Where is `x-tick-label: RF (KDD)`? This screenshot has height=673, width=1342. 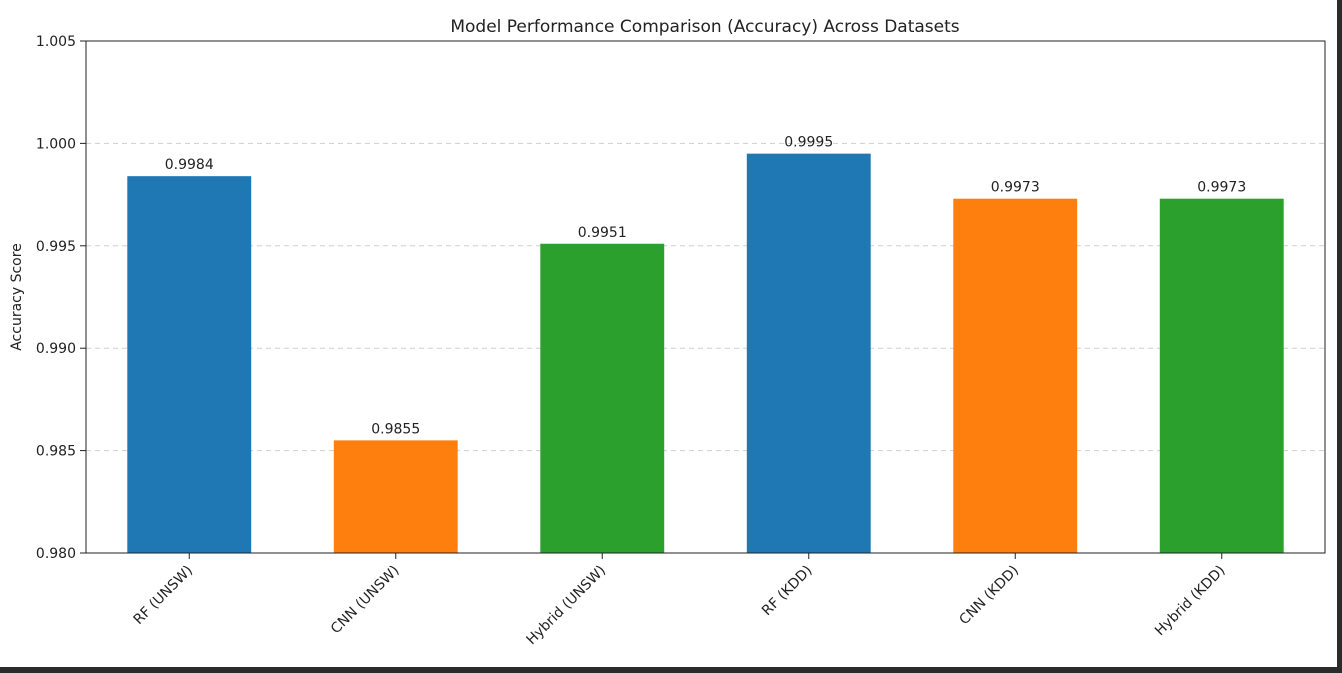 x-tick-label: RF (KDD) is located at coordinates (787, 591).